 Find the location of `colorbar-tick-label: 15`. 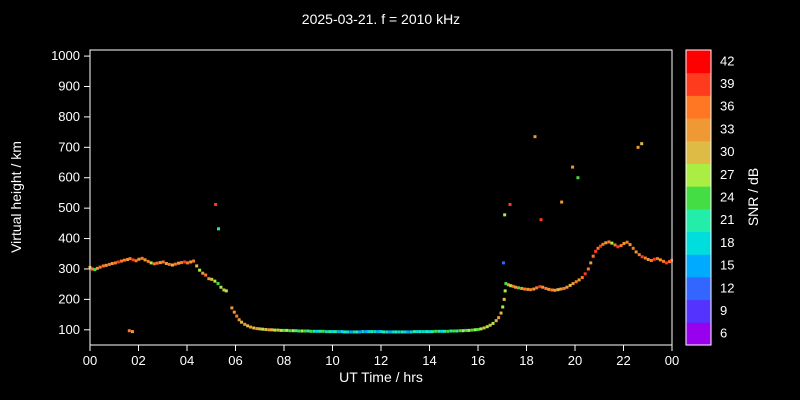

colorbar-tick-label: 15 is located at coordinates (727, 265).